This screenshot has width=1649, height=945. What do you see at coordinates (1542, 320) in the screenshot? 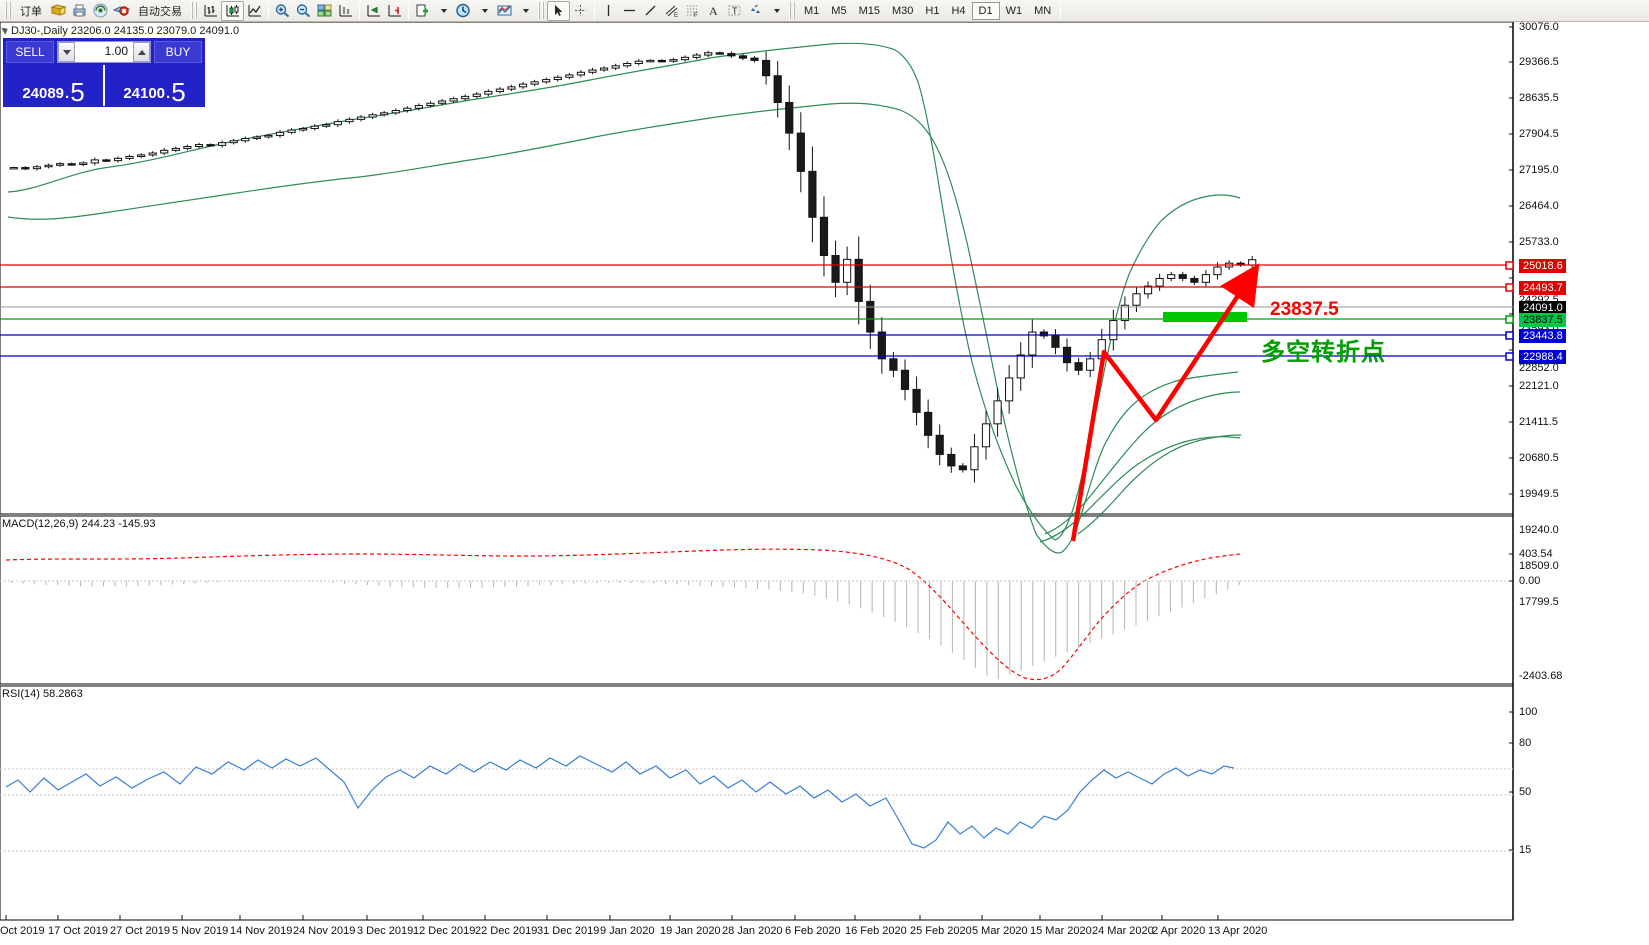
I see `price-tag-23837: 23837.5` at bounding box center [1542, 320].